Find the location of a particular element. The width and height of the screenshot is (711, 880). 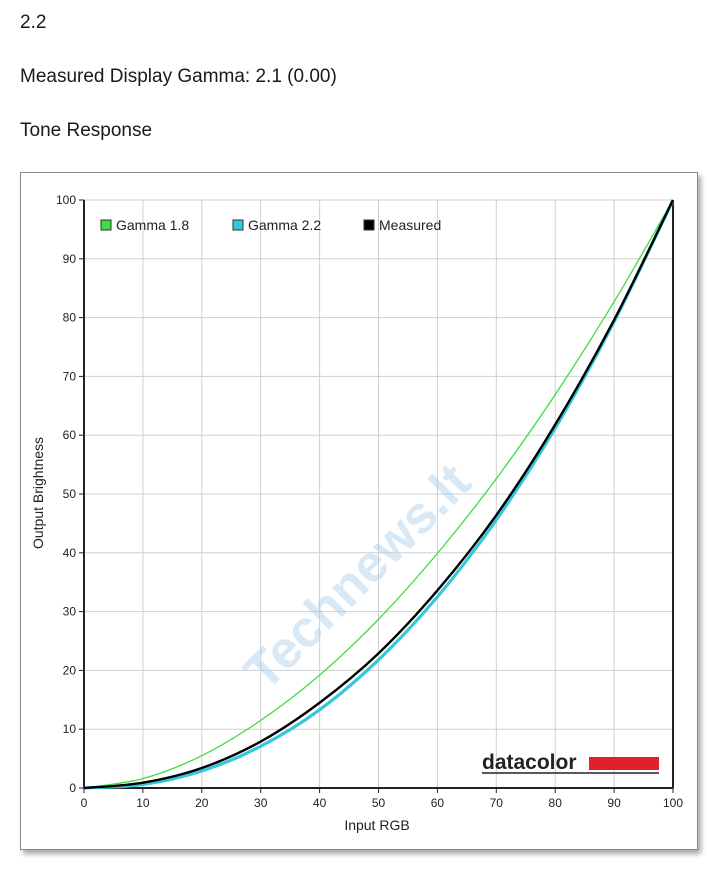

watermark-logo: Technews.lt is located at coordinates (357, 577).